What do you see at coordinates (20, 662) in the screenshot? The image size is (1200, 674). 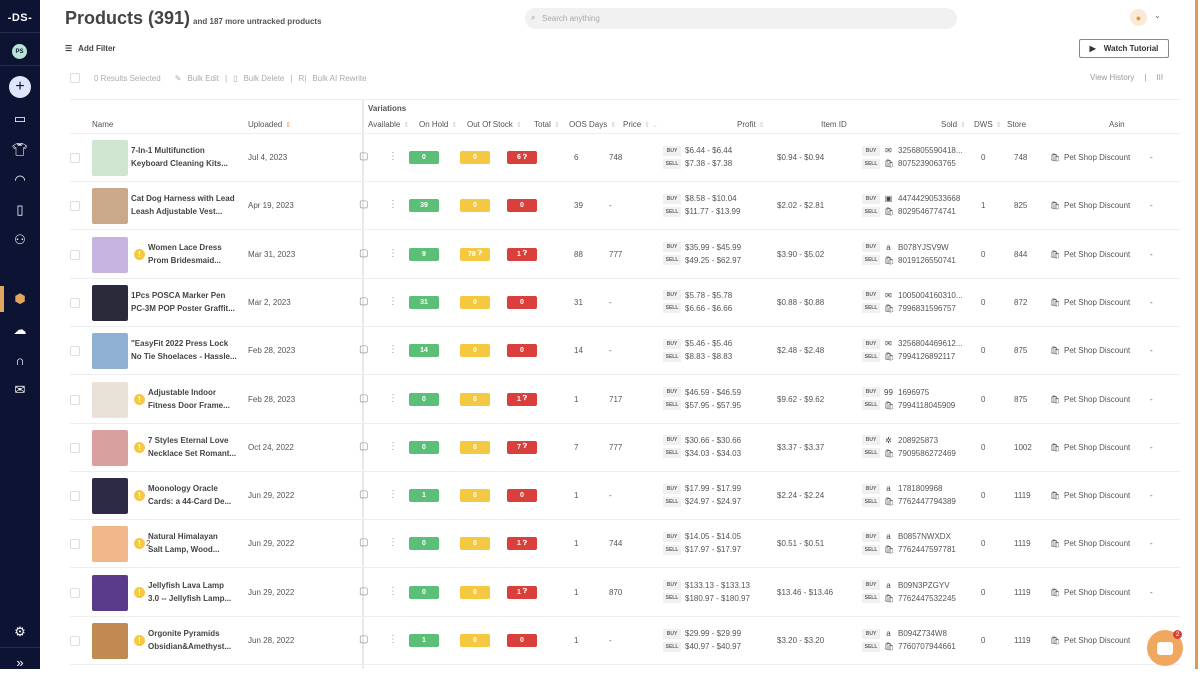 I see `expand-sidebar-icon: »` at bounding box center [20, 662].